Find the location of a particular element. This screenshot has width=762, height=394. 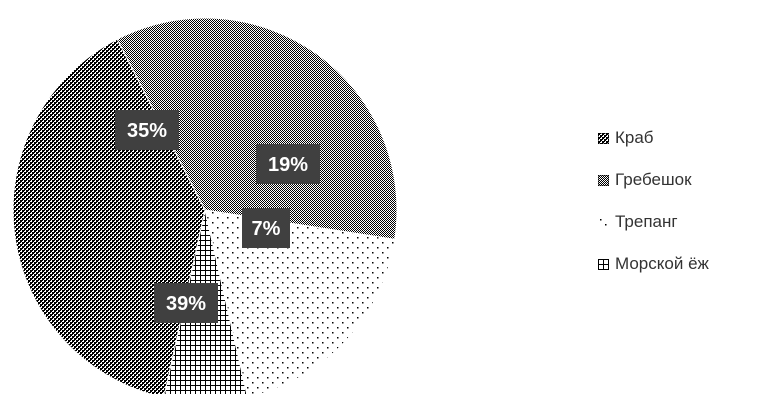

data-label-text: 39% is located at coordinates (186, 304).